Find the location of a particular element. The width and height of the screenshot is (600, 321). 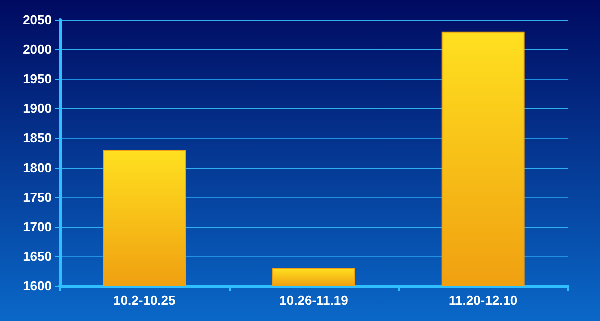

y-tick-label: 1900 is located at coordinates (37, 108).